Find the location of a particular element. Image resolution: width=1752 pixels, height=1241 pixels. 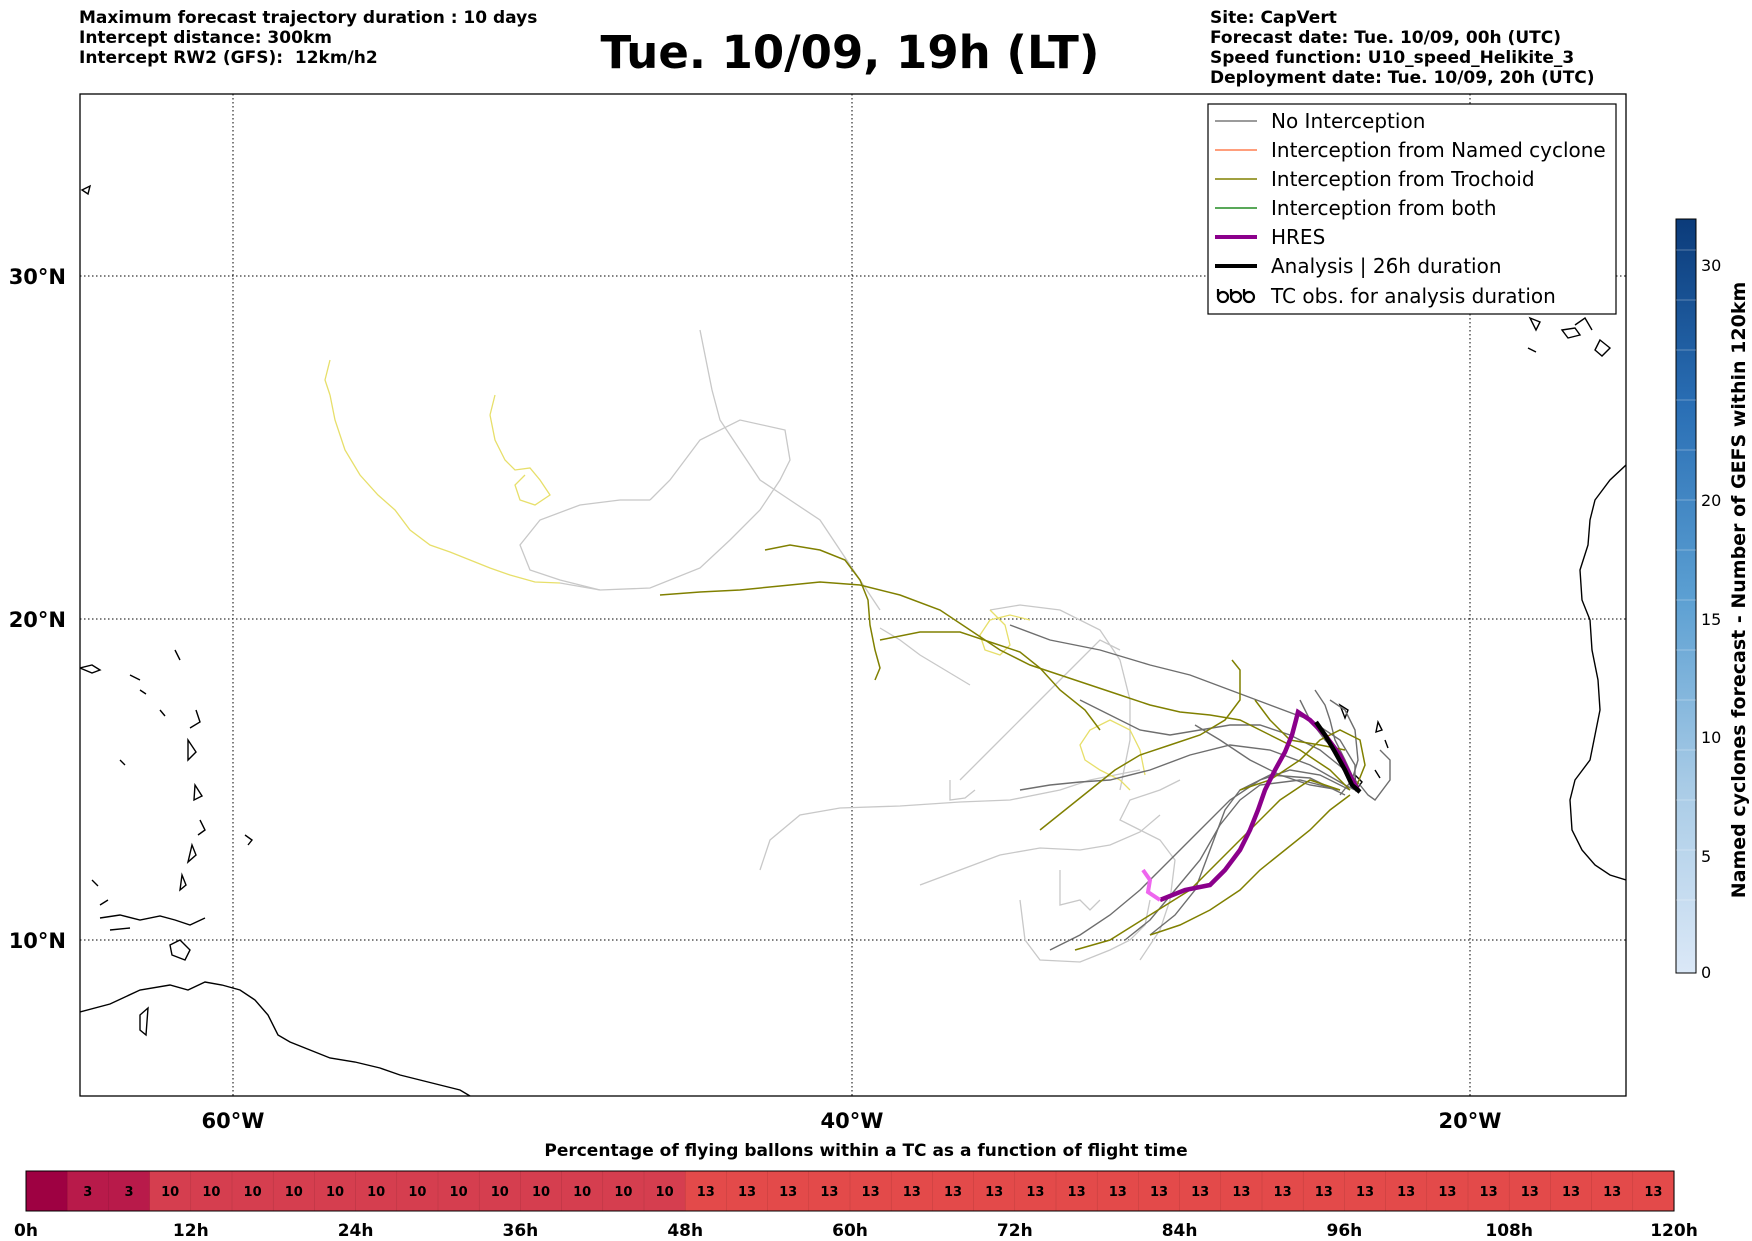

time-label: 72h is located at coordinates (1015, 1231).